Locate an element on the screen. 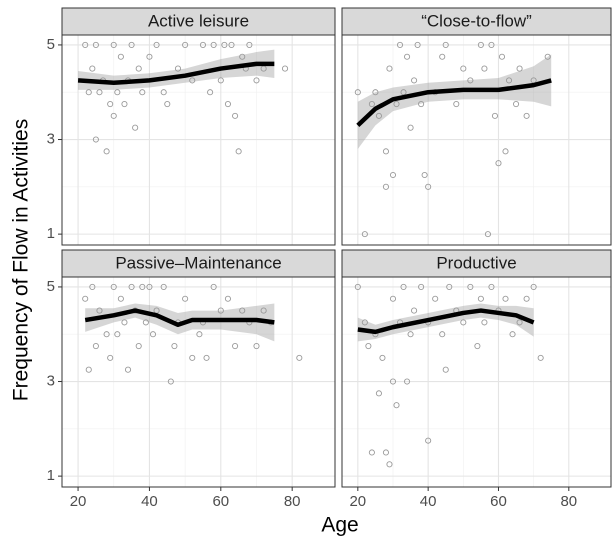 This screenshot has width=613, height=542. x-axis-label: Age is located at coordinates (339, 525).